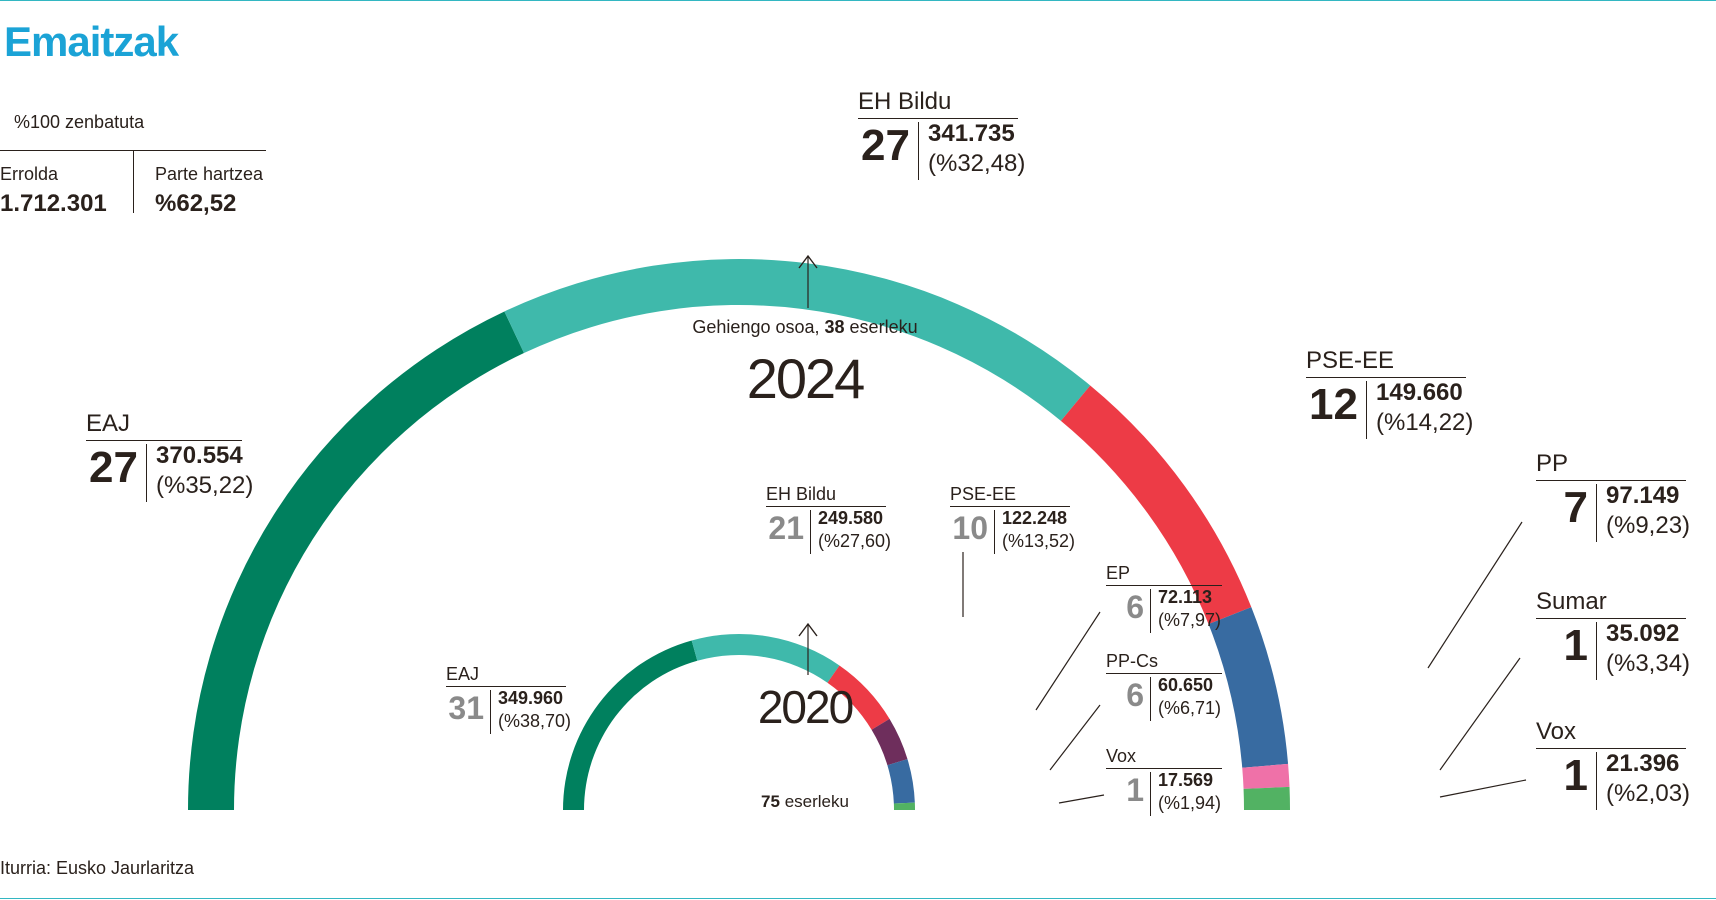 The height and width of the screenshot is (900, 1716). Describe the element at coordinates (983, 494) in the screenshot. I see `party-name: PSE-EE` at that location.